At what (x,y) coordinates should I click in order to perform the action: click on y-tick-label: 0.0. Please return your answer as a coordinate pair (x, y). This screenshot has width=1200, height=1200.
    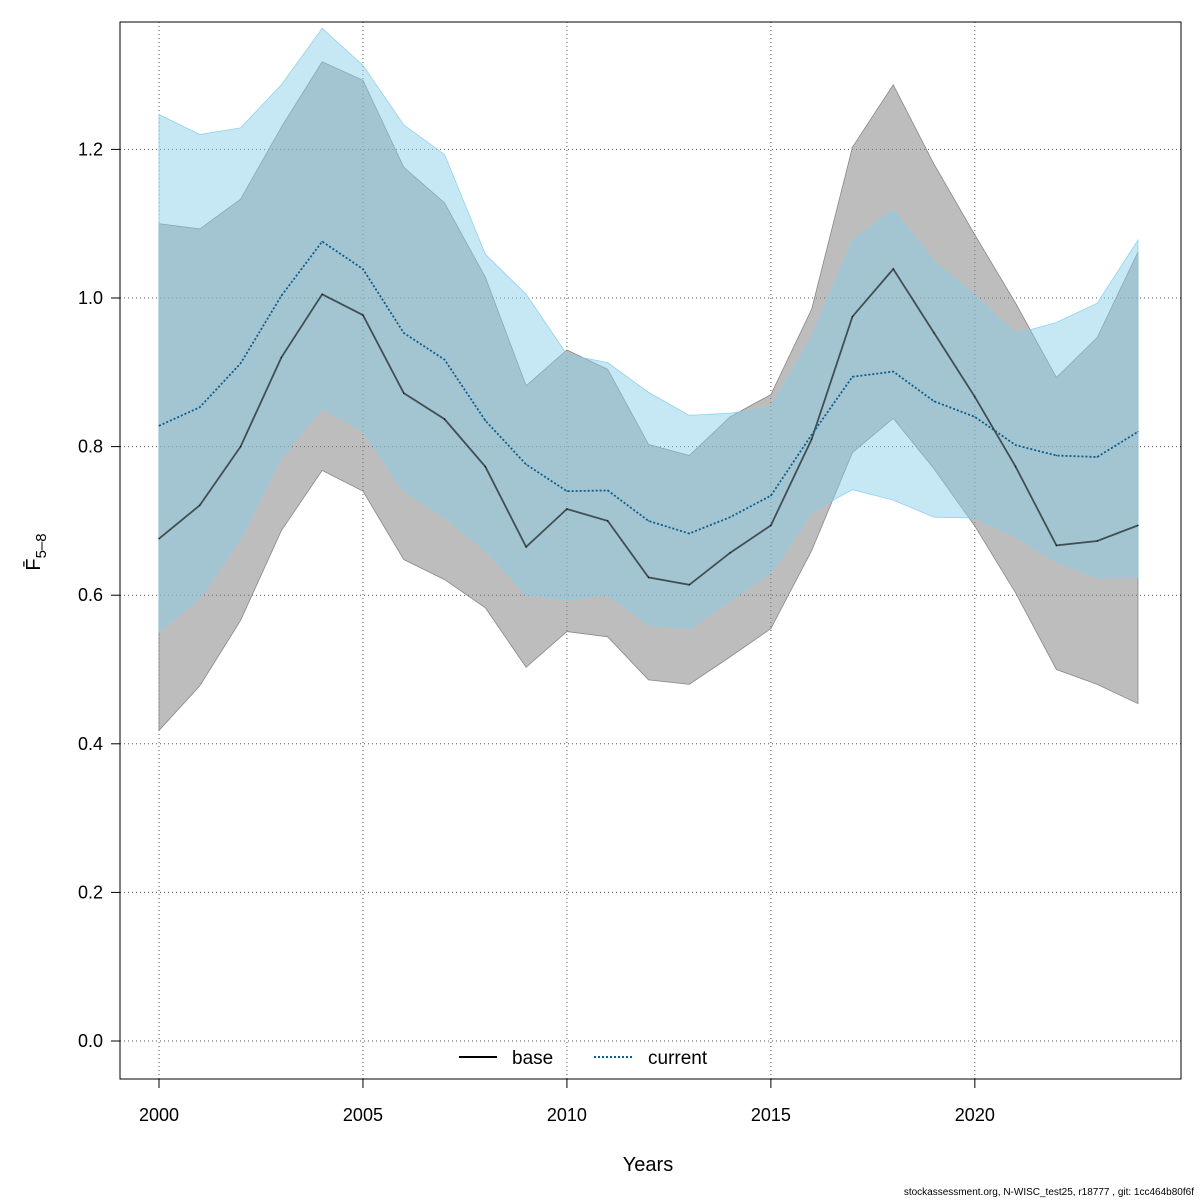
    Looking at the image, I should click on (90, 1041).